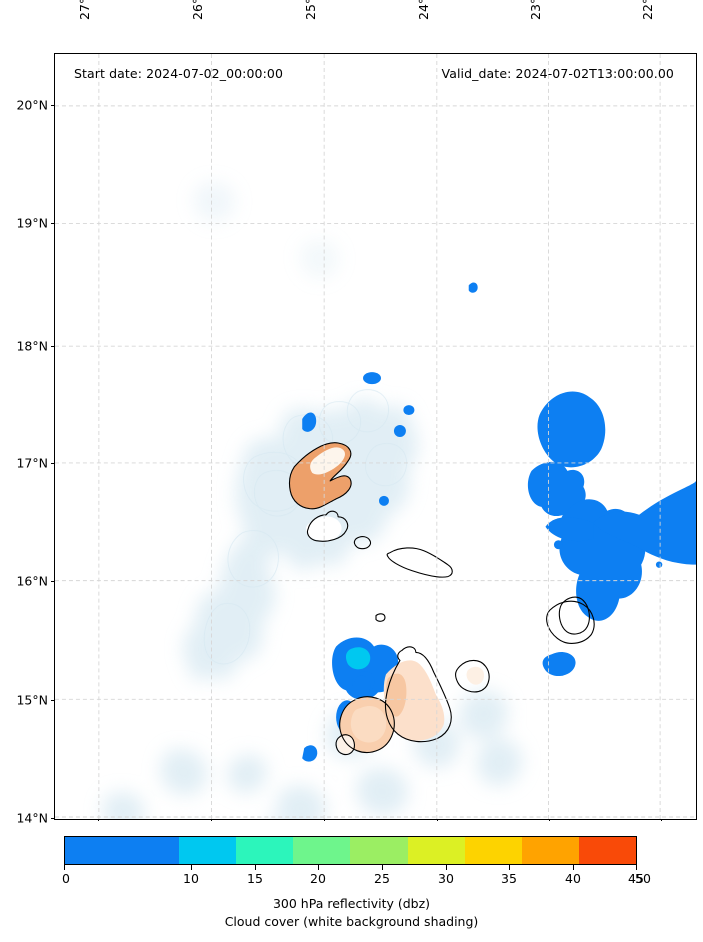 This screenshot has height=942, width=703. I want to click on colorbar-label-20: 20, so click(318, 878).